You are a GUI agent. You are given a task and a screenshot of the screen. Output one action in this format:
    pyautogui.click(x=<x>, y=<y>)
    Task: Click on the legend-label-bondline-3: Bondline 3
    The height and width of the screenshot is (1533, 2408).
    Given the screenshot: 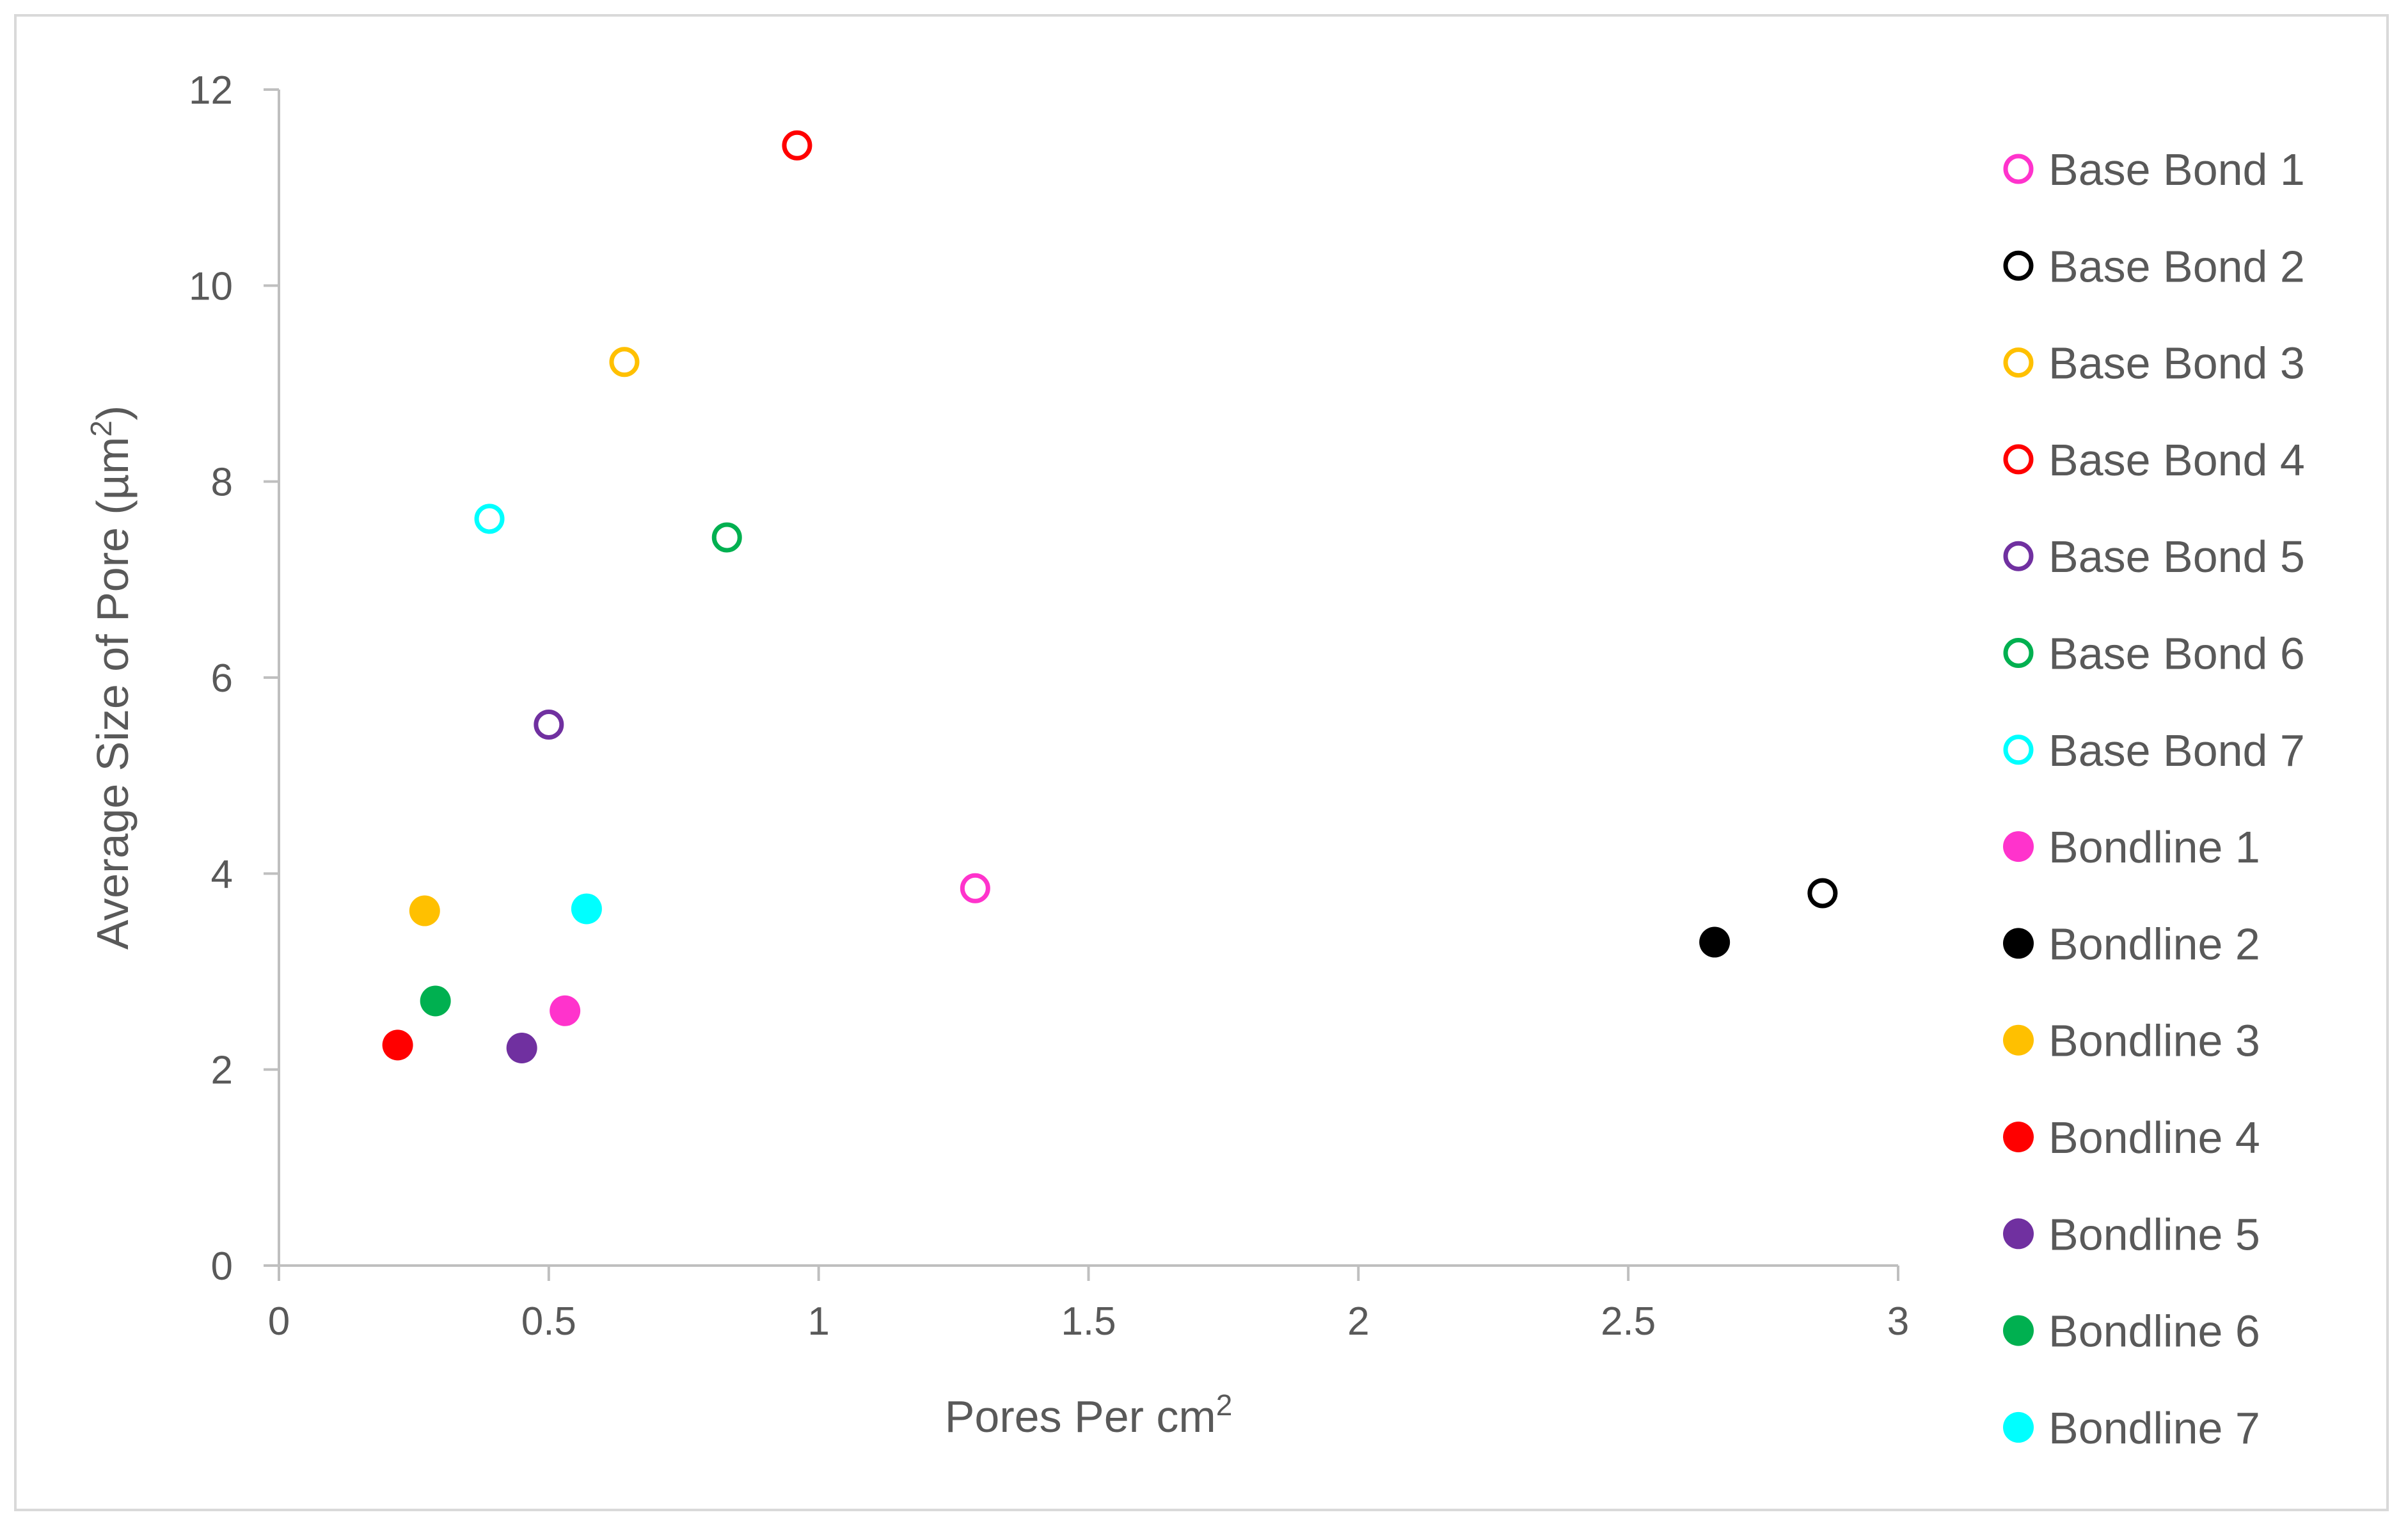 What is the action you would take?
    pyautogui.click(x=2154, y=1041)
    